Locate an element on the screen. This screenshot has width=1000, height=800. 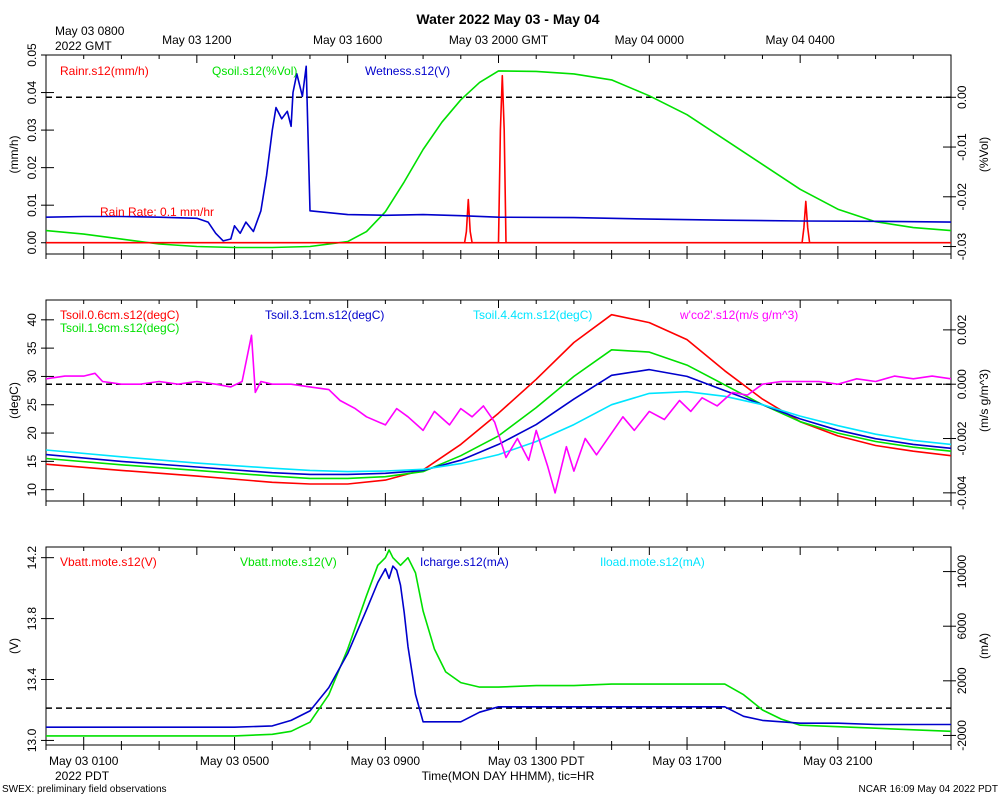
top-axis-label: May 03 1600 is located at coordinates (348, 40).